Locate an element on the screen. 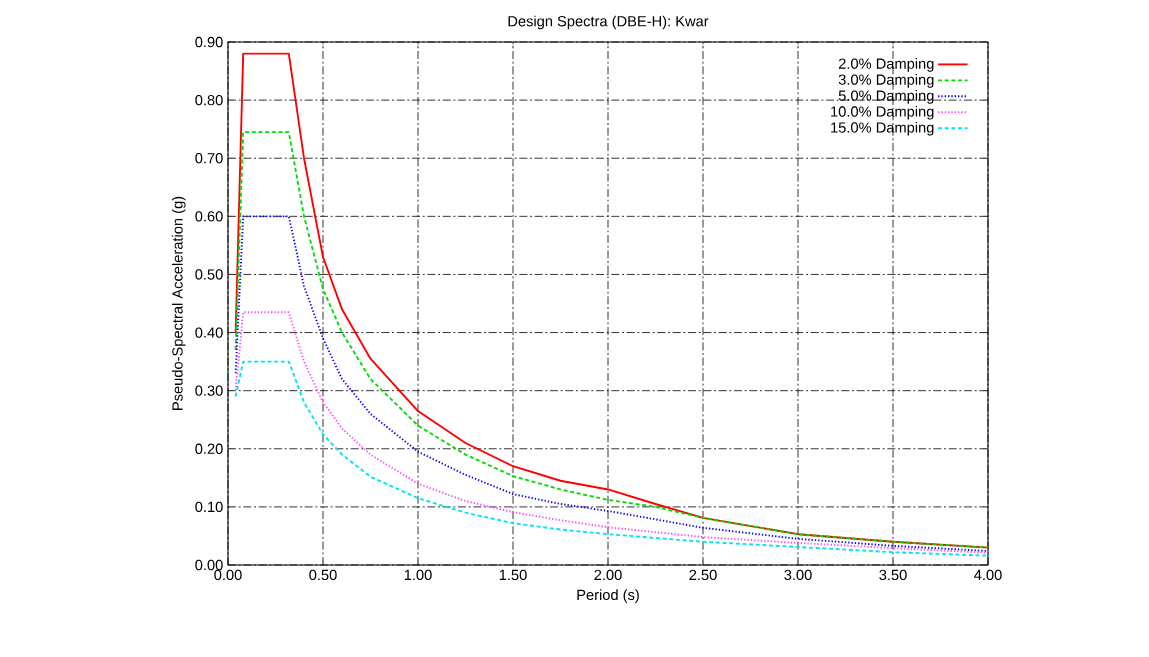  y-tick-label: 0.90 is located at coordinates (209, 42).